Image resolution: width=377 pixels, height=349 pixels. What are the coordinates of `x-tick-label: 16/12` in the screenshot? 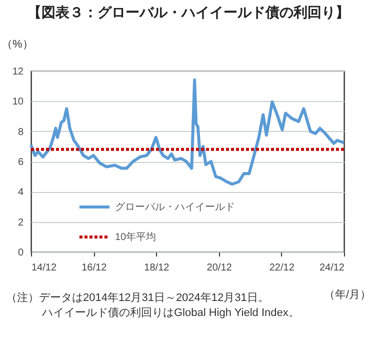 It's located at (95, 268).